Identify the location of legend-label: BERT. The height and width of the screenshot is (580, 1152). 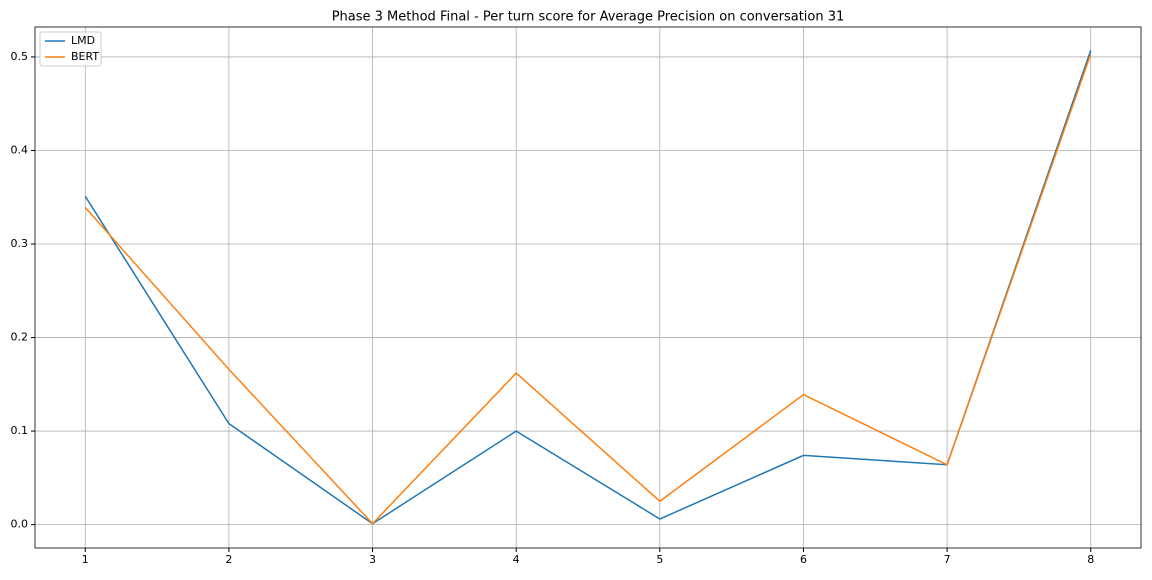
(85, 56).